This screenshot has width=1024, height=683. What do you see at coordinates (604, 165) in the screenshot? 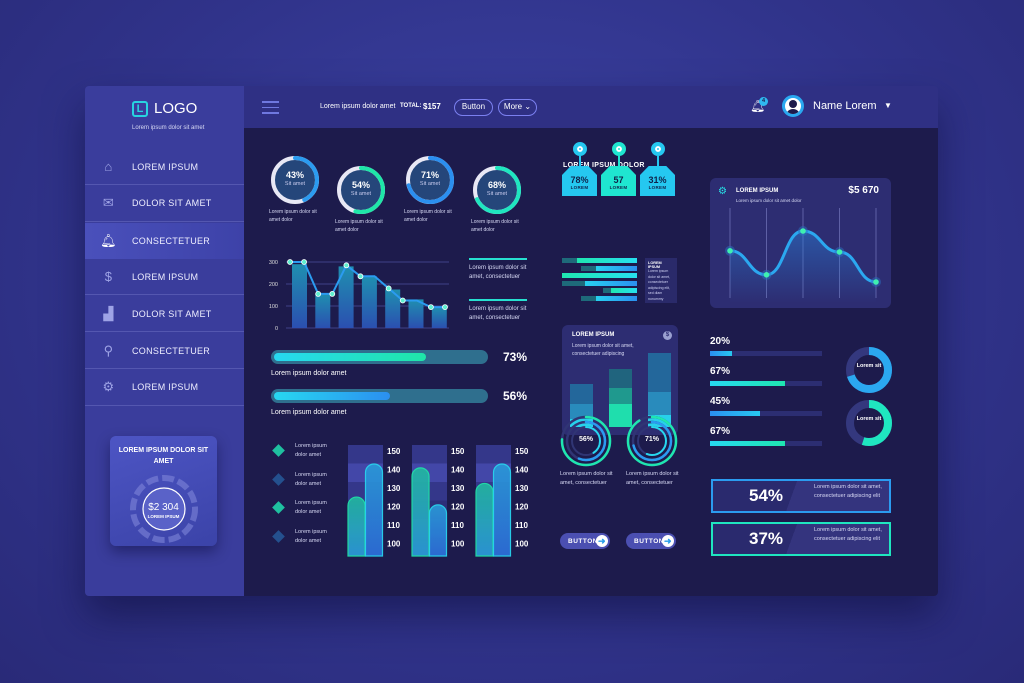
I see `section-title: LOREM IPSUM DOLOR` at bounding box center [604, 165].